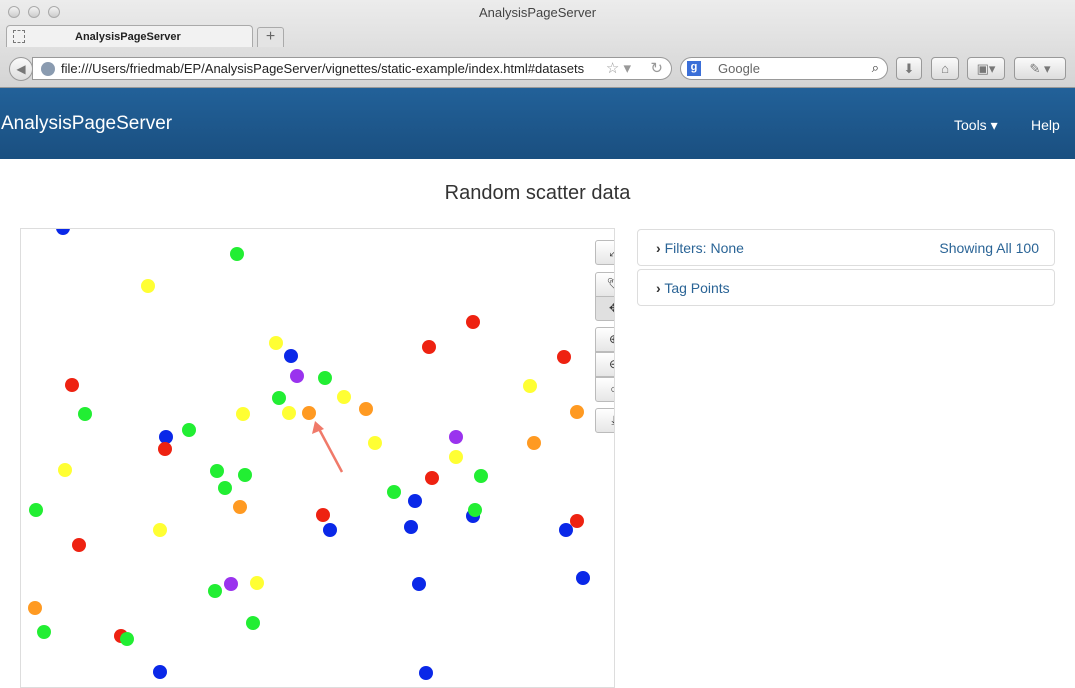 The width and height of the screenshot is (1075, 688). I want to click on tab-title: AnalysisPageServer, so click(128, 37).